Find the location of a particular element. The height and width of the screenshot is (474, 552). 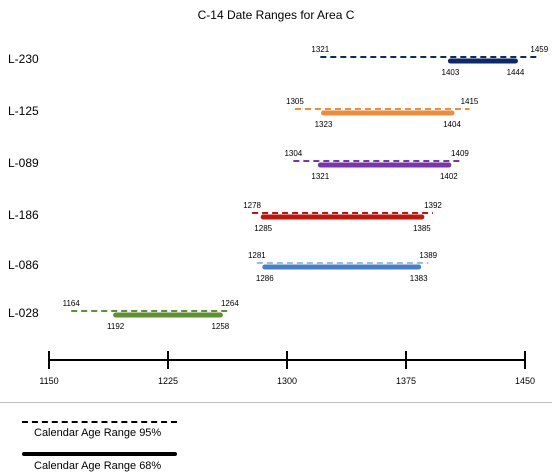

legend-solid-swatch is located at coordinates (99, 454).